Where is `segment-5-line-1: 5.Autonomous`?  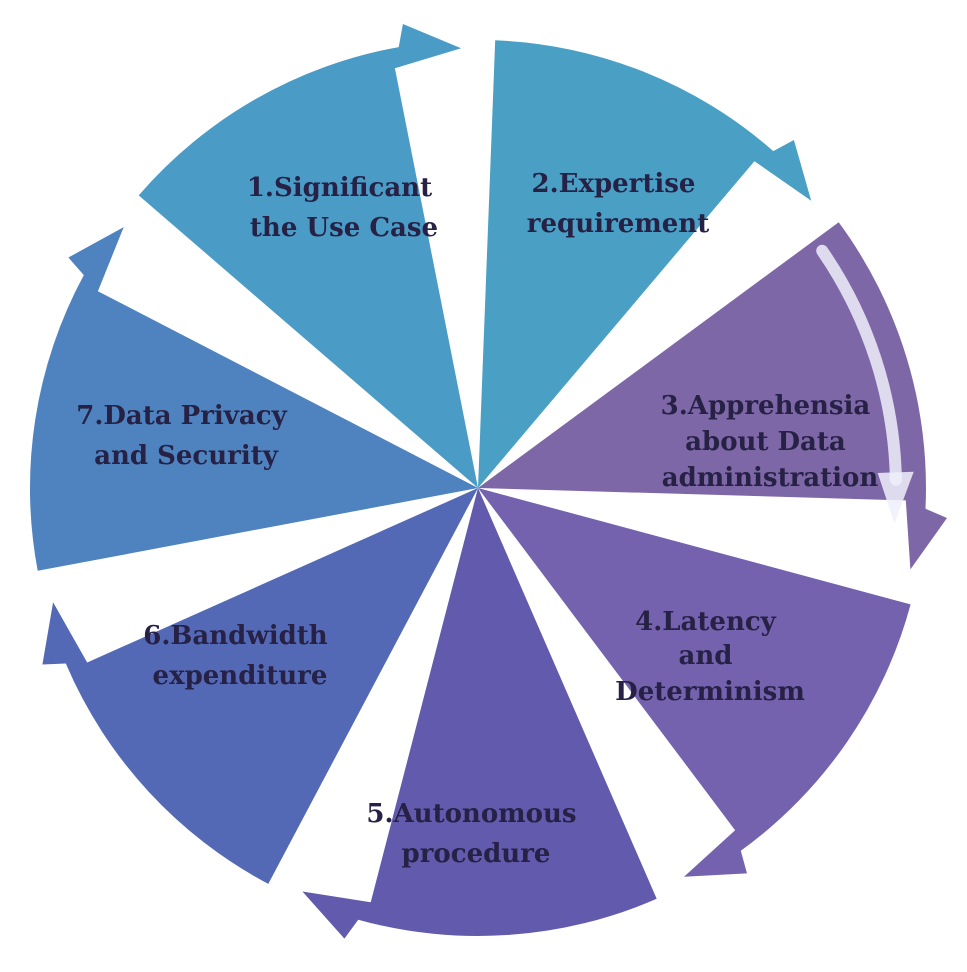 segment-5-line-1: 5.Autonomous is located at coordinates (471, 814).